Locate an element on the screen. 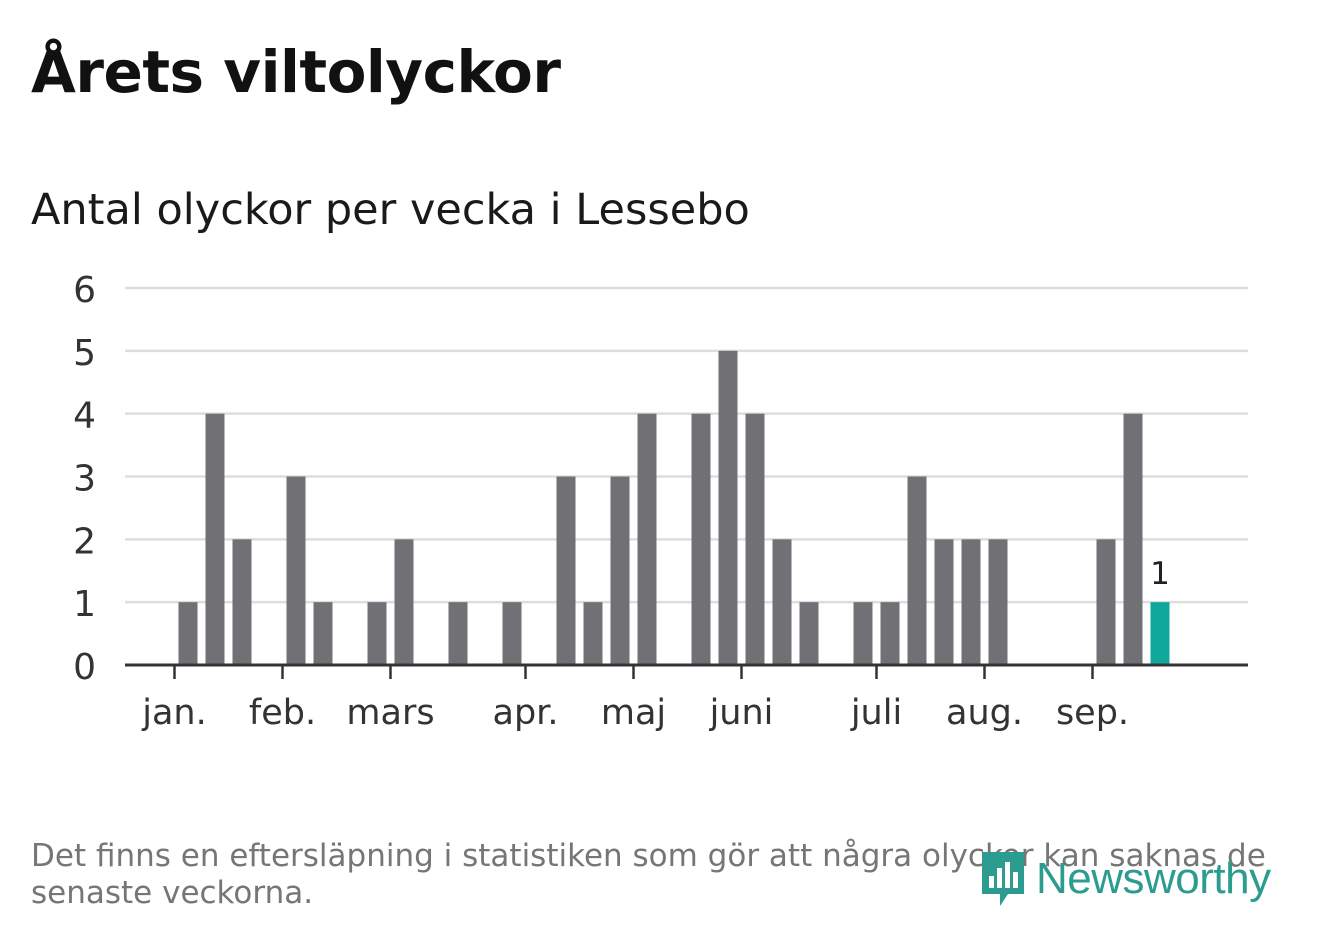  x-tick-label-maj: maj is located at coordinates (633, 713).